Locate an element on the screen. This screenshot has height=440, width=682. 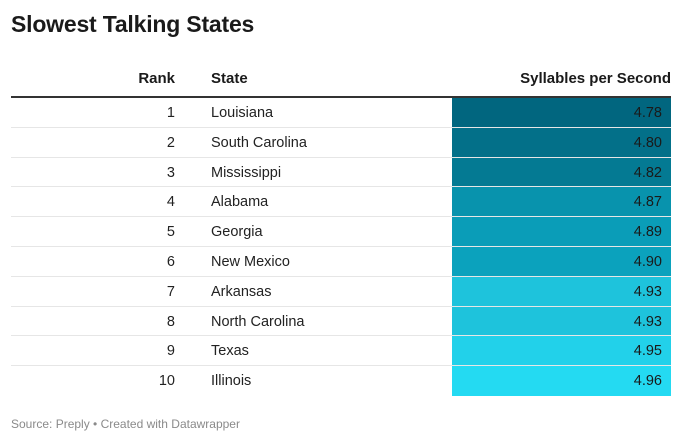
table-row: 10 Illinois 4.96 is located at coordinates (341, 381).